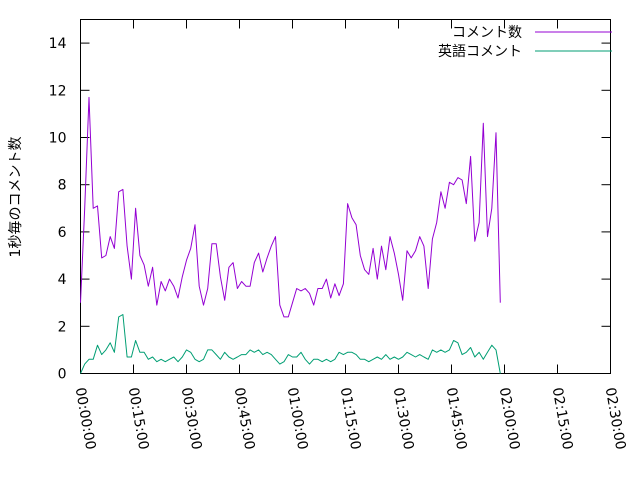  What do you see at coordinates (58, 209) in the screenshot?
I see `y-tick-labels: 0 2 4 6 8 10 12 14` at bounding box center [58, 209].